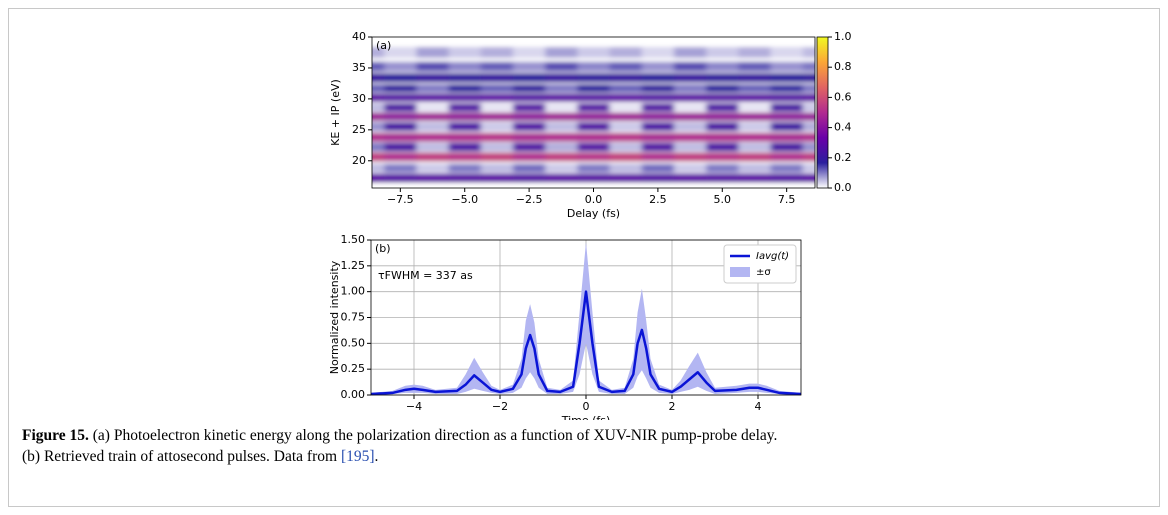 This screenshot has height=515, width=1168. Describe the element at coordinates (529, 199) in the screenshot. I see `x-tick-label: −2.5` at that location.